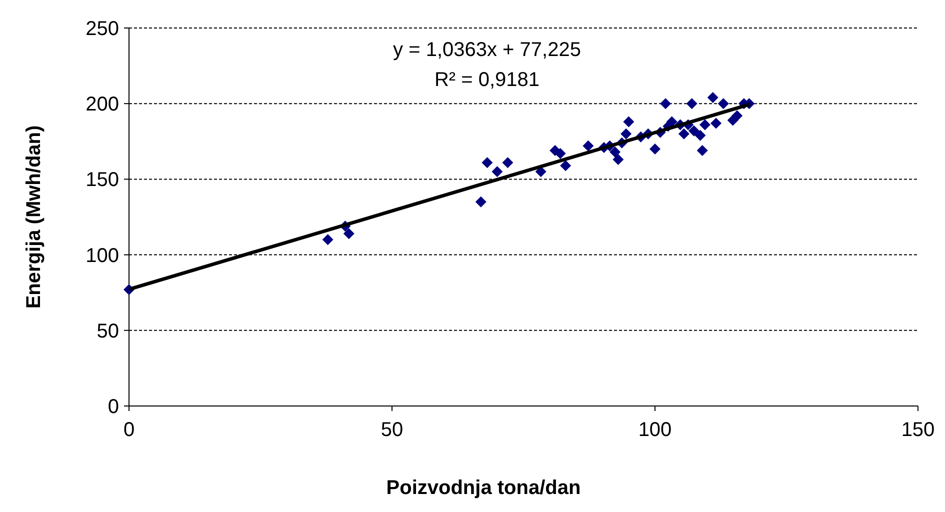 The image size is (945, 512). What do you see at coordinates (107, 331) in the screenshot?
I see `y-tick-label: 50` at bounding box center [107, 331].